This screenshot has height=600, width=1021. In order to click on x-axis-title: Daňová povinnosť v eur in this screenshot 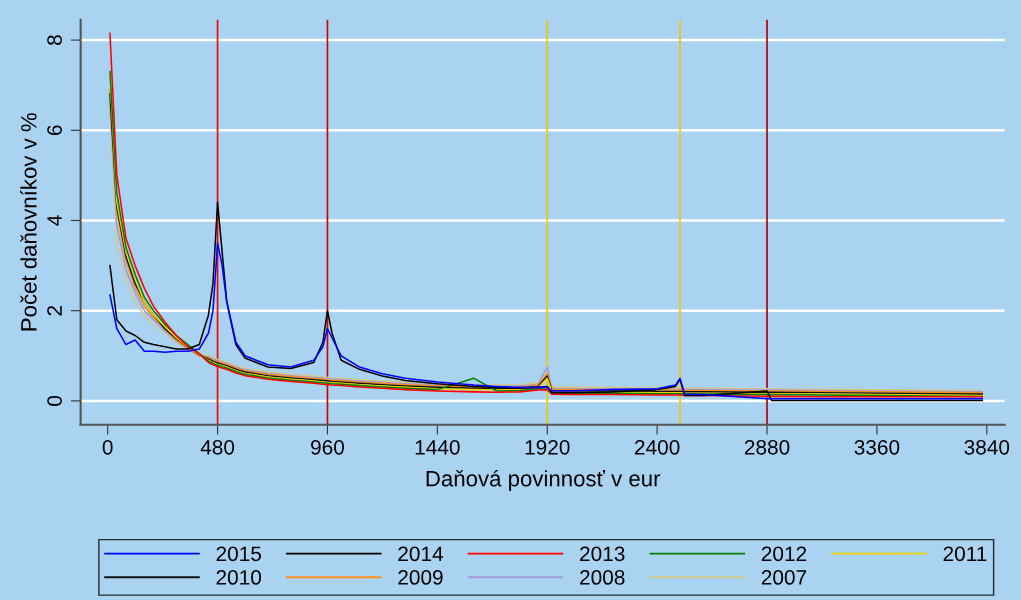, I will do `click(543, 480)`.